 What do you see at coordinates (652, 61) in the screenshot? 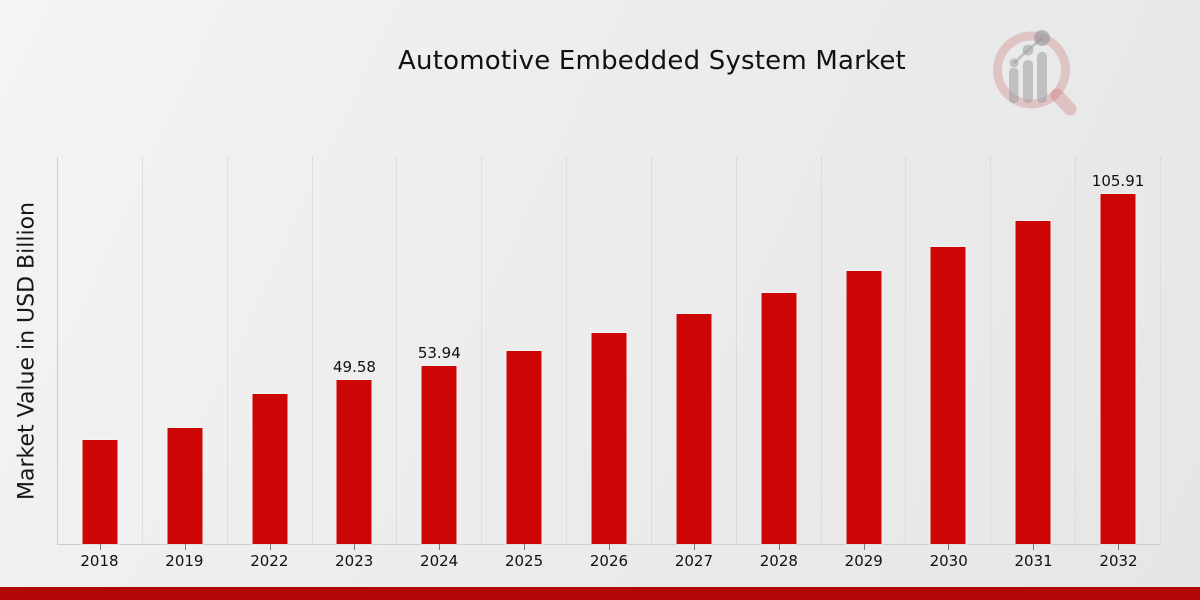
I see `chart-title: Automotive Embedded System Market` at bounding box center [652, 61].